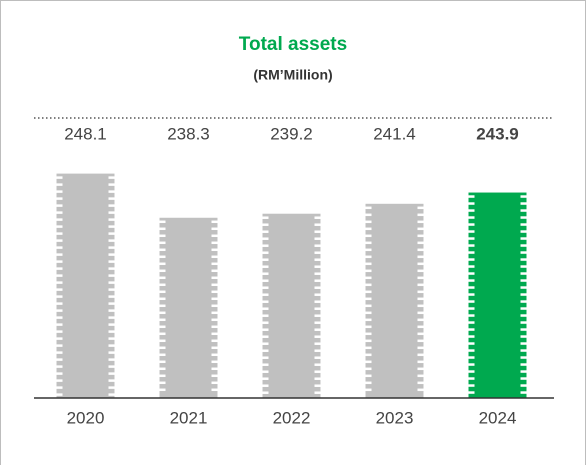 This screenshot has height=465, width=587. Describe the element at coordinates (189, 417) in the screenshot. I see `x-tick-label: 2021` at that location.